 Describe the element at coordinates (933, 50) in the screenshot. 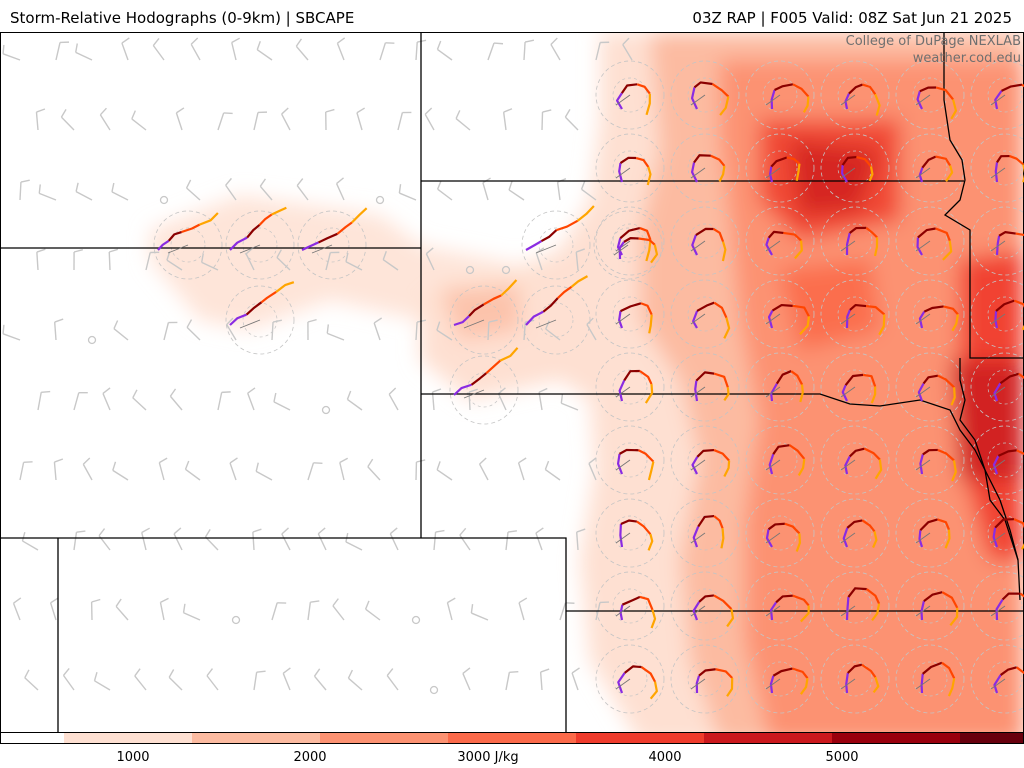

I see `credit: College of DuPage NEXLAB weather.cod.edu` at that location.